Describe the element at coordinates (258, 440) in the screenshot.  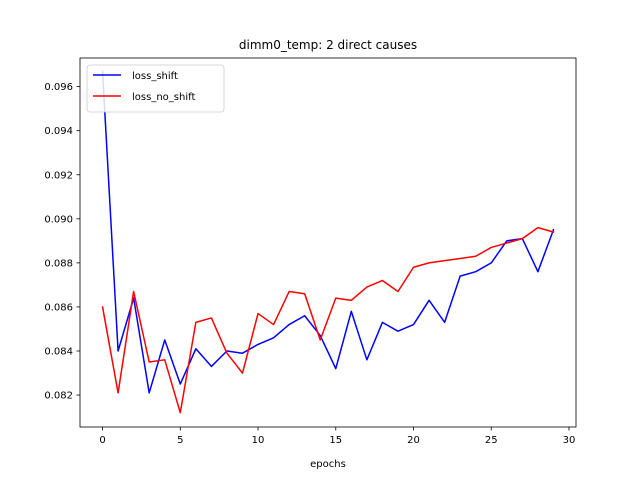
I see `x-tick-label: 10` at that location.